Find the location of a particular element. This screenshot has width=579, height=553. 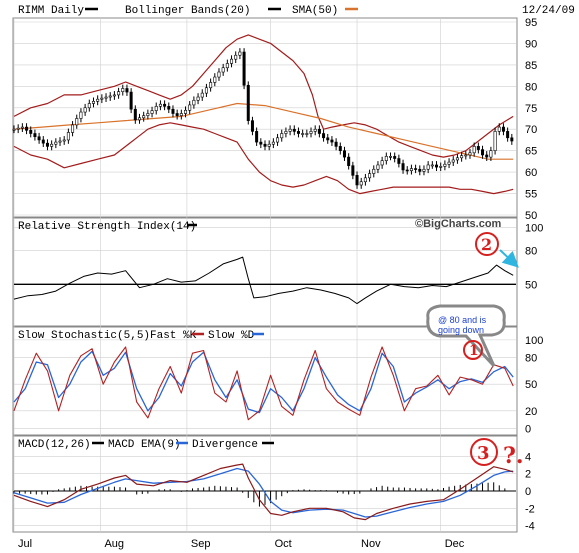

month-tick-label: Oct is located at coordinates (283, 544).